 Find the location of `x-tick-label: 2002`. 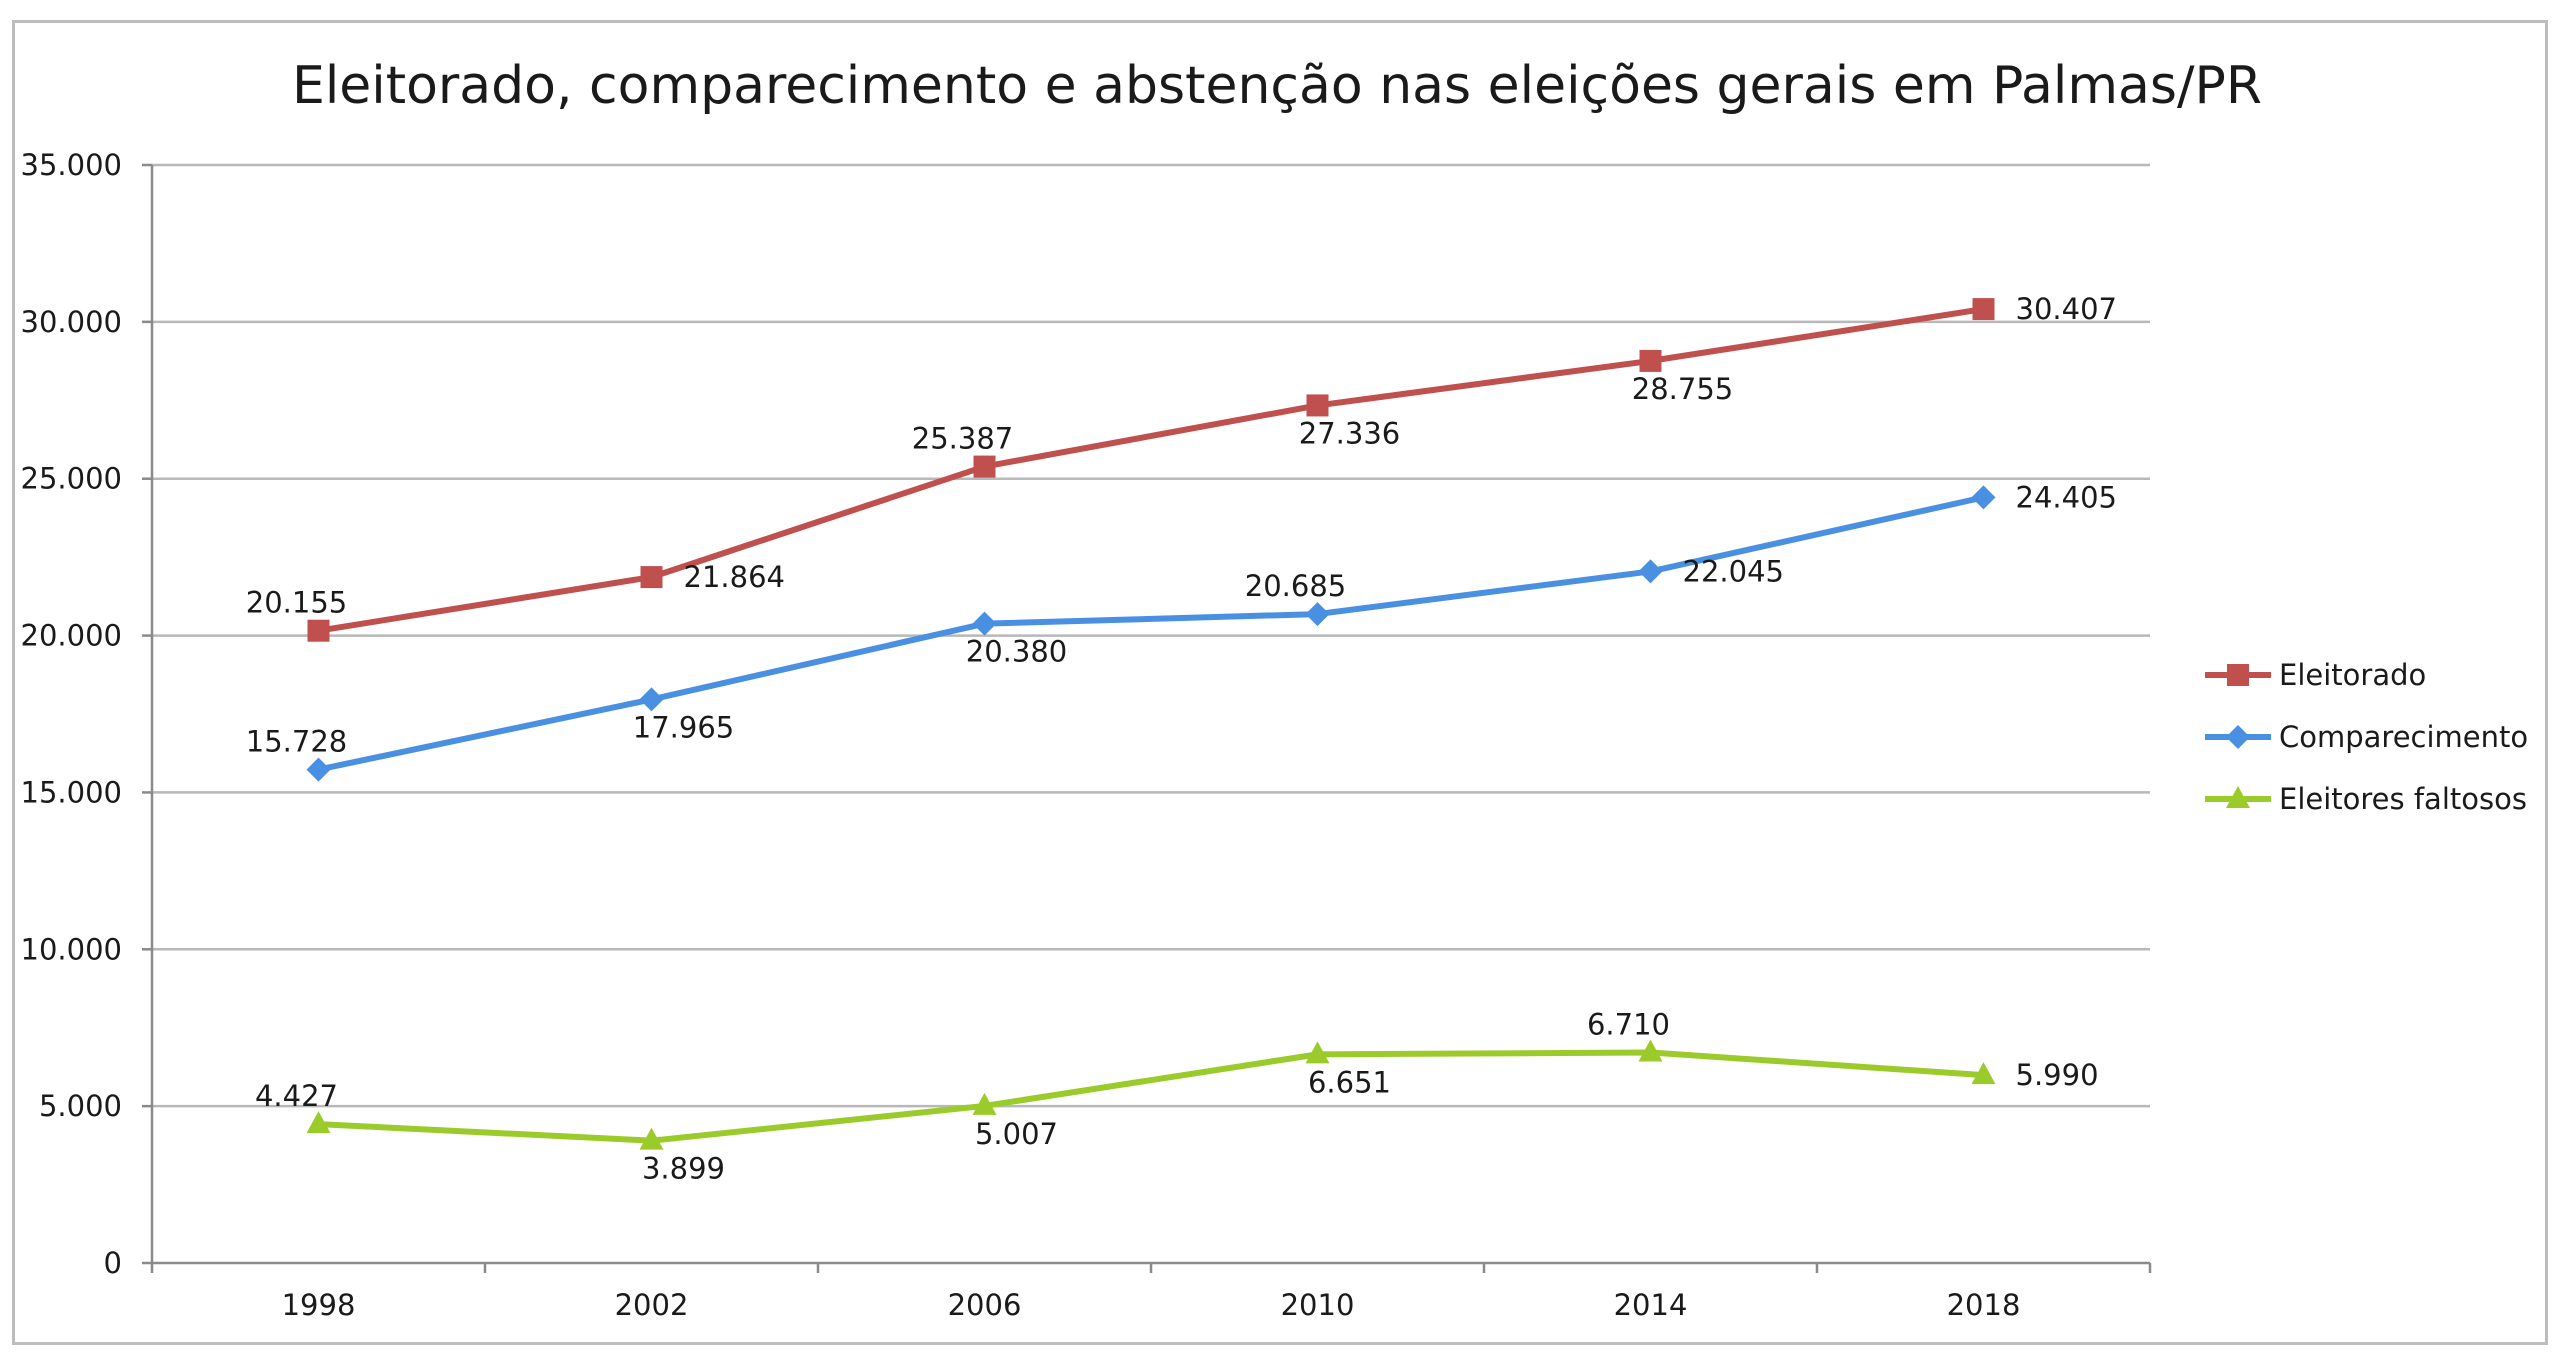

x-tick-label: 2002 is located at coordinates (652, 1305).